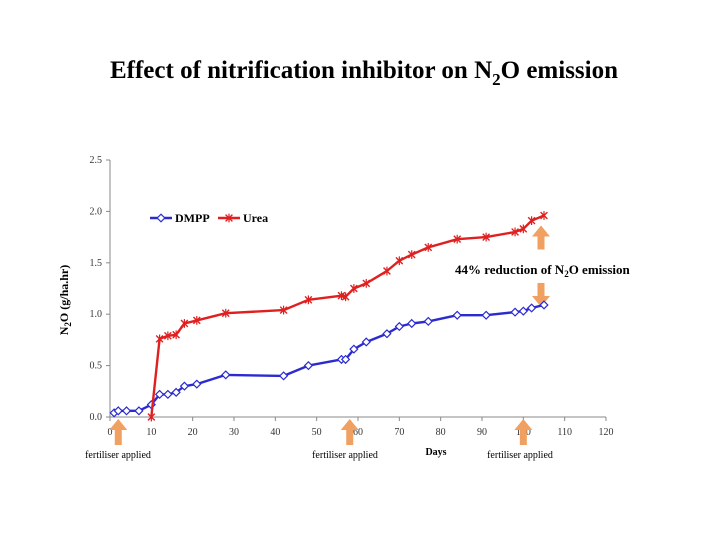 The image size is (728, 546). What do you see at coordinates (482, 432) in the screenshot?
I see `x-tick-label: 90` at bounding box center [482, 432].